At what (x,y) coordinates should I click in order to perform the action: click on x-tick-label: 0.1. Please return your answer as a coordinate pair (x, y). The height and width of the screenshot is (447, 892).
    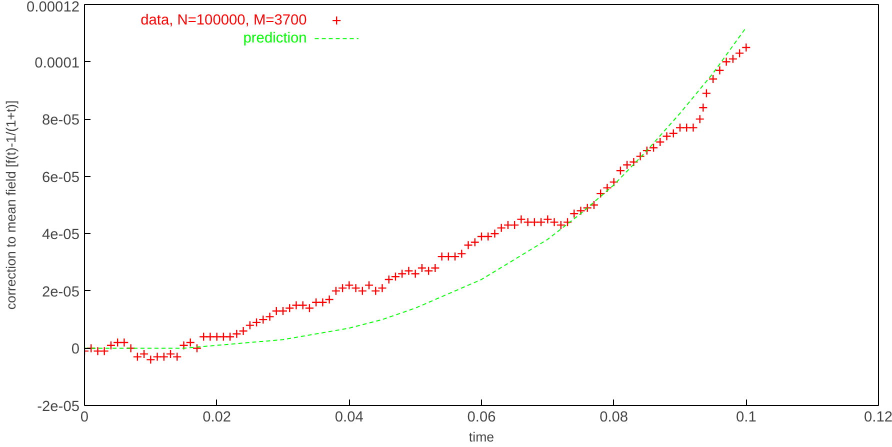
    Looking at the image, I should click on (746, 418).